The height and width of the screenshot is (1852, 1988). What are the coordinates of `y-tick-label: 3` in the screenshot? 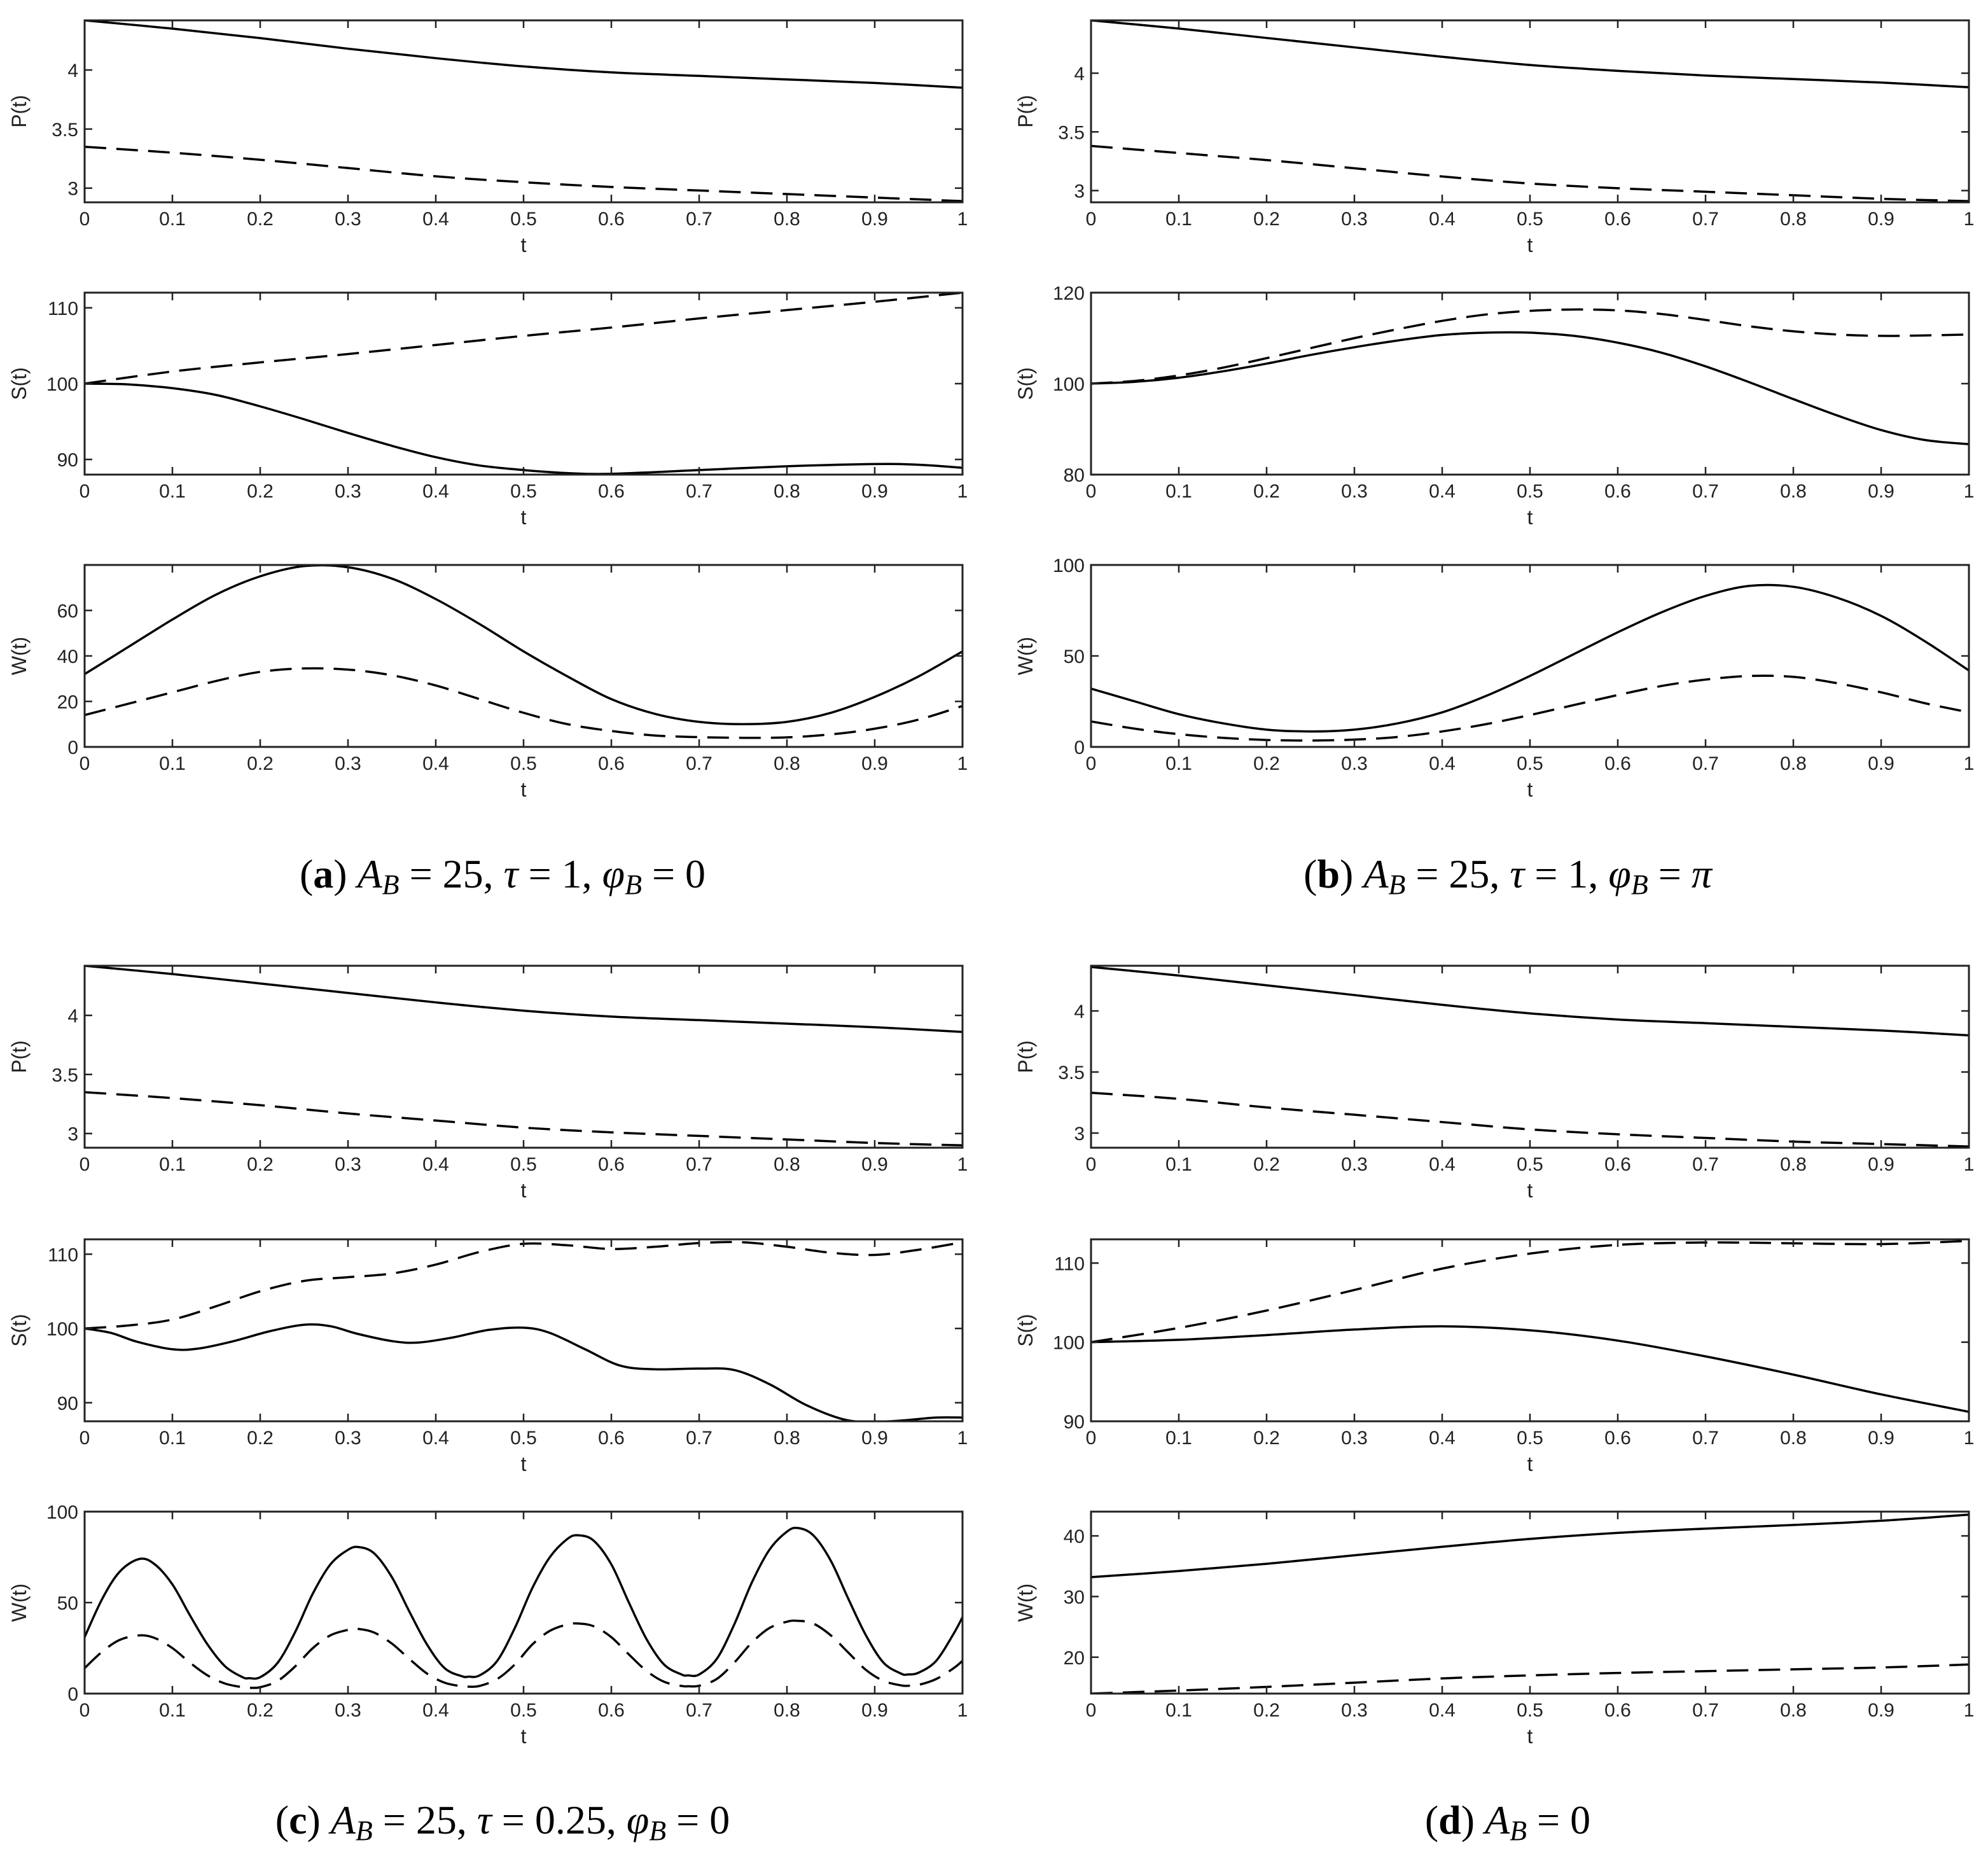 It's located at (1079, 192).